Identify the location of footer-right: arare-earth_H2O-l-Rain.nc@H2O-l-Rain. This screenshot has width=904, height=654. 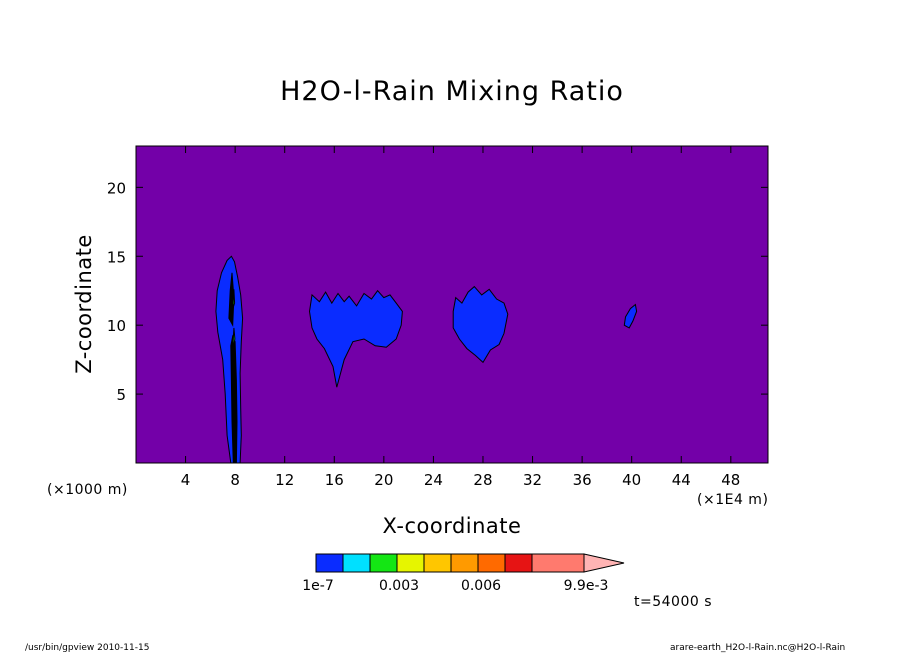
(758, 648).